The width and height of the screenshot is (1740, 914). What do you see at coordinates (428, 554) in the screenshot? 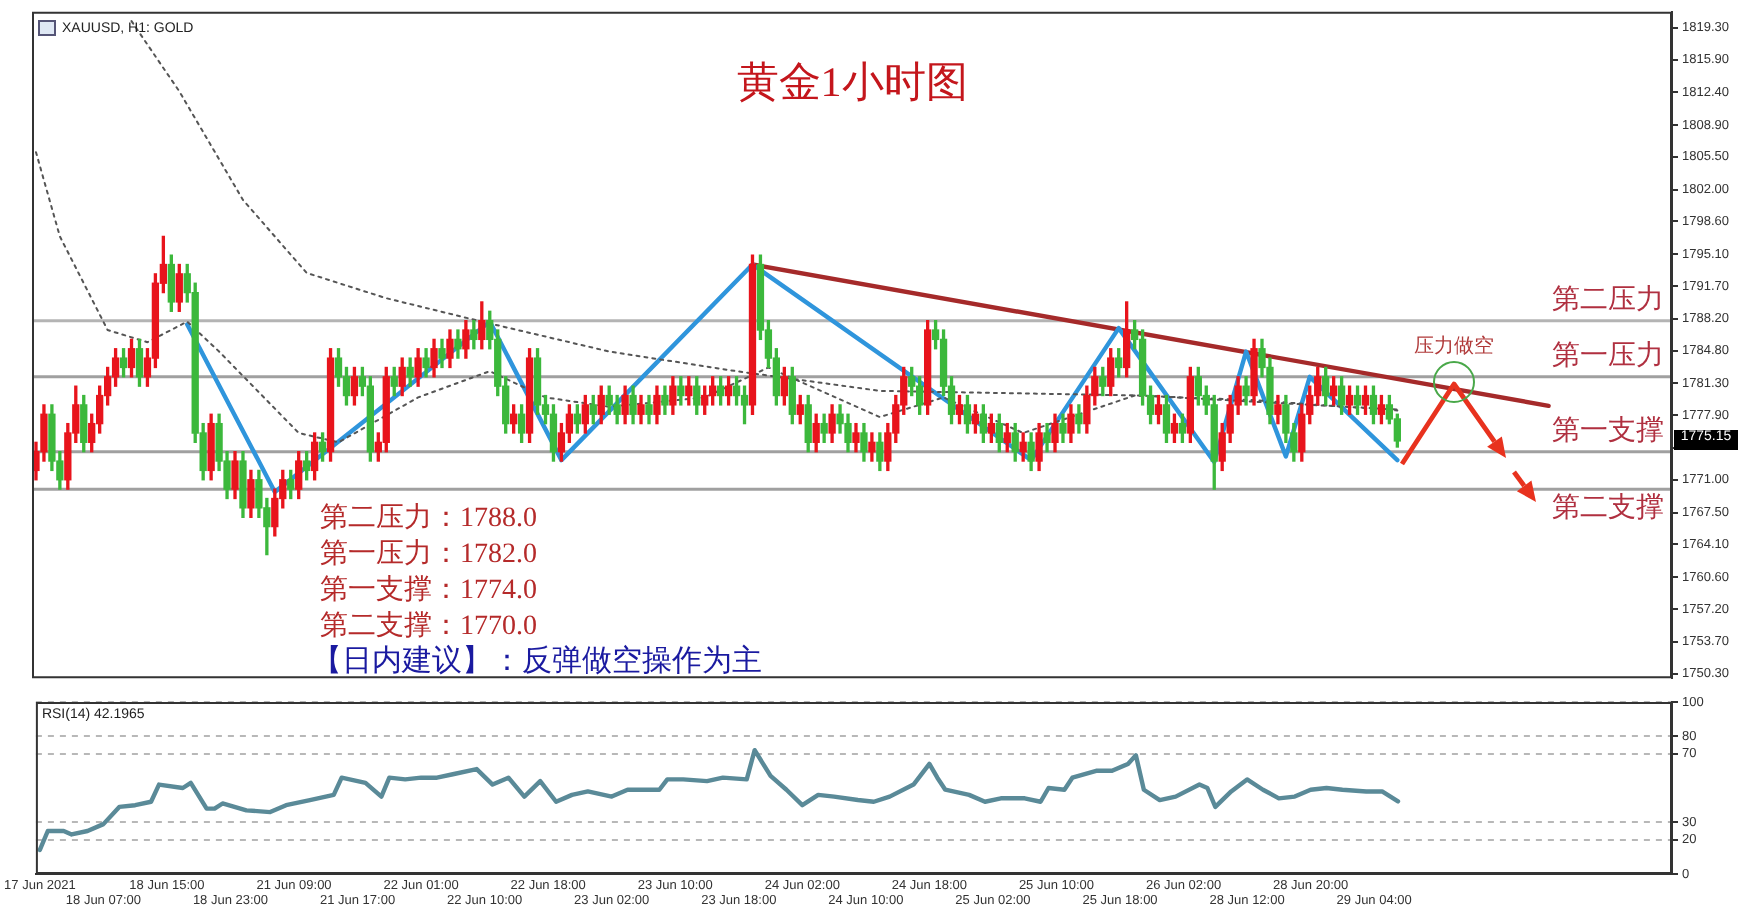
I see `annotation: 第一压力：1782.0` at bounding box center [428, 554].